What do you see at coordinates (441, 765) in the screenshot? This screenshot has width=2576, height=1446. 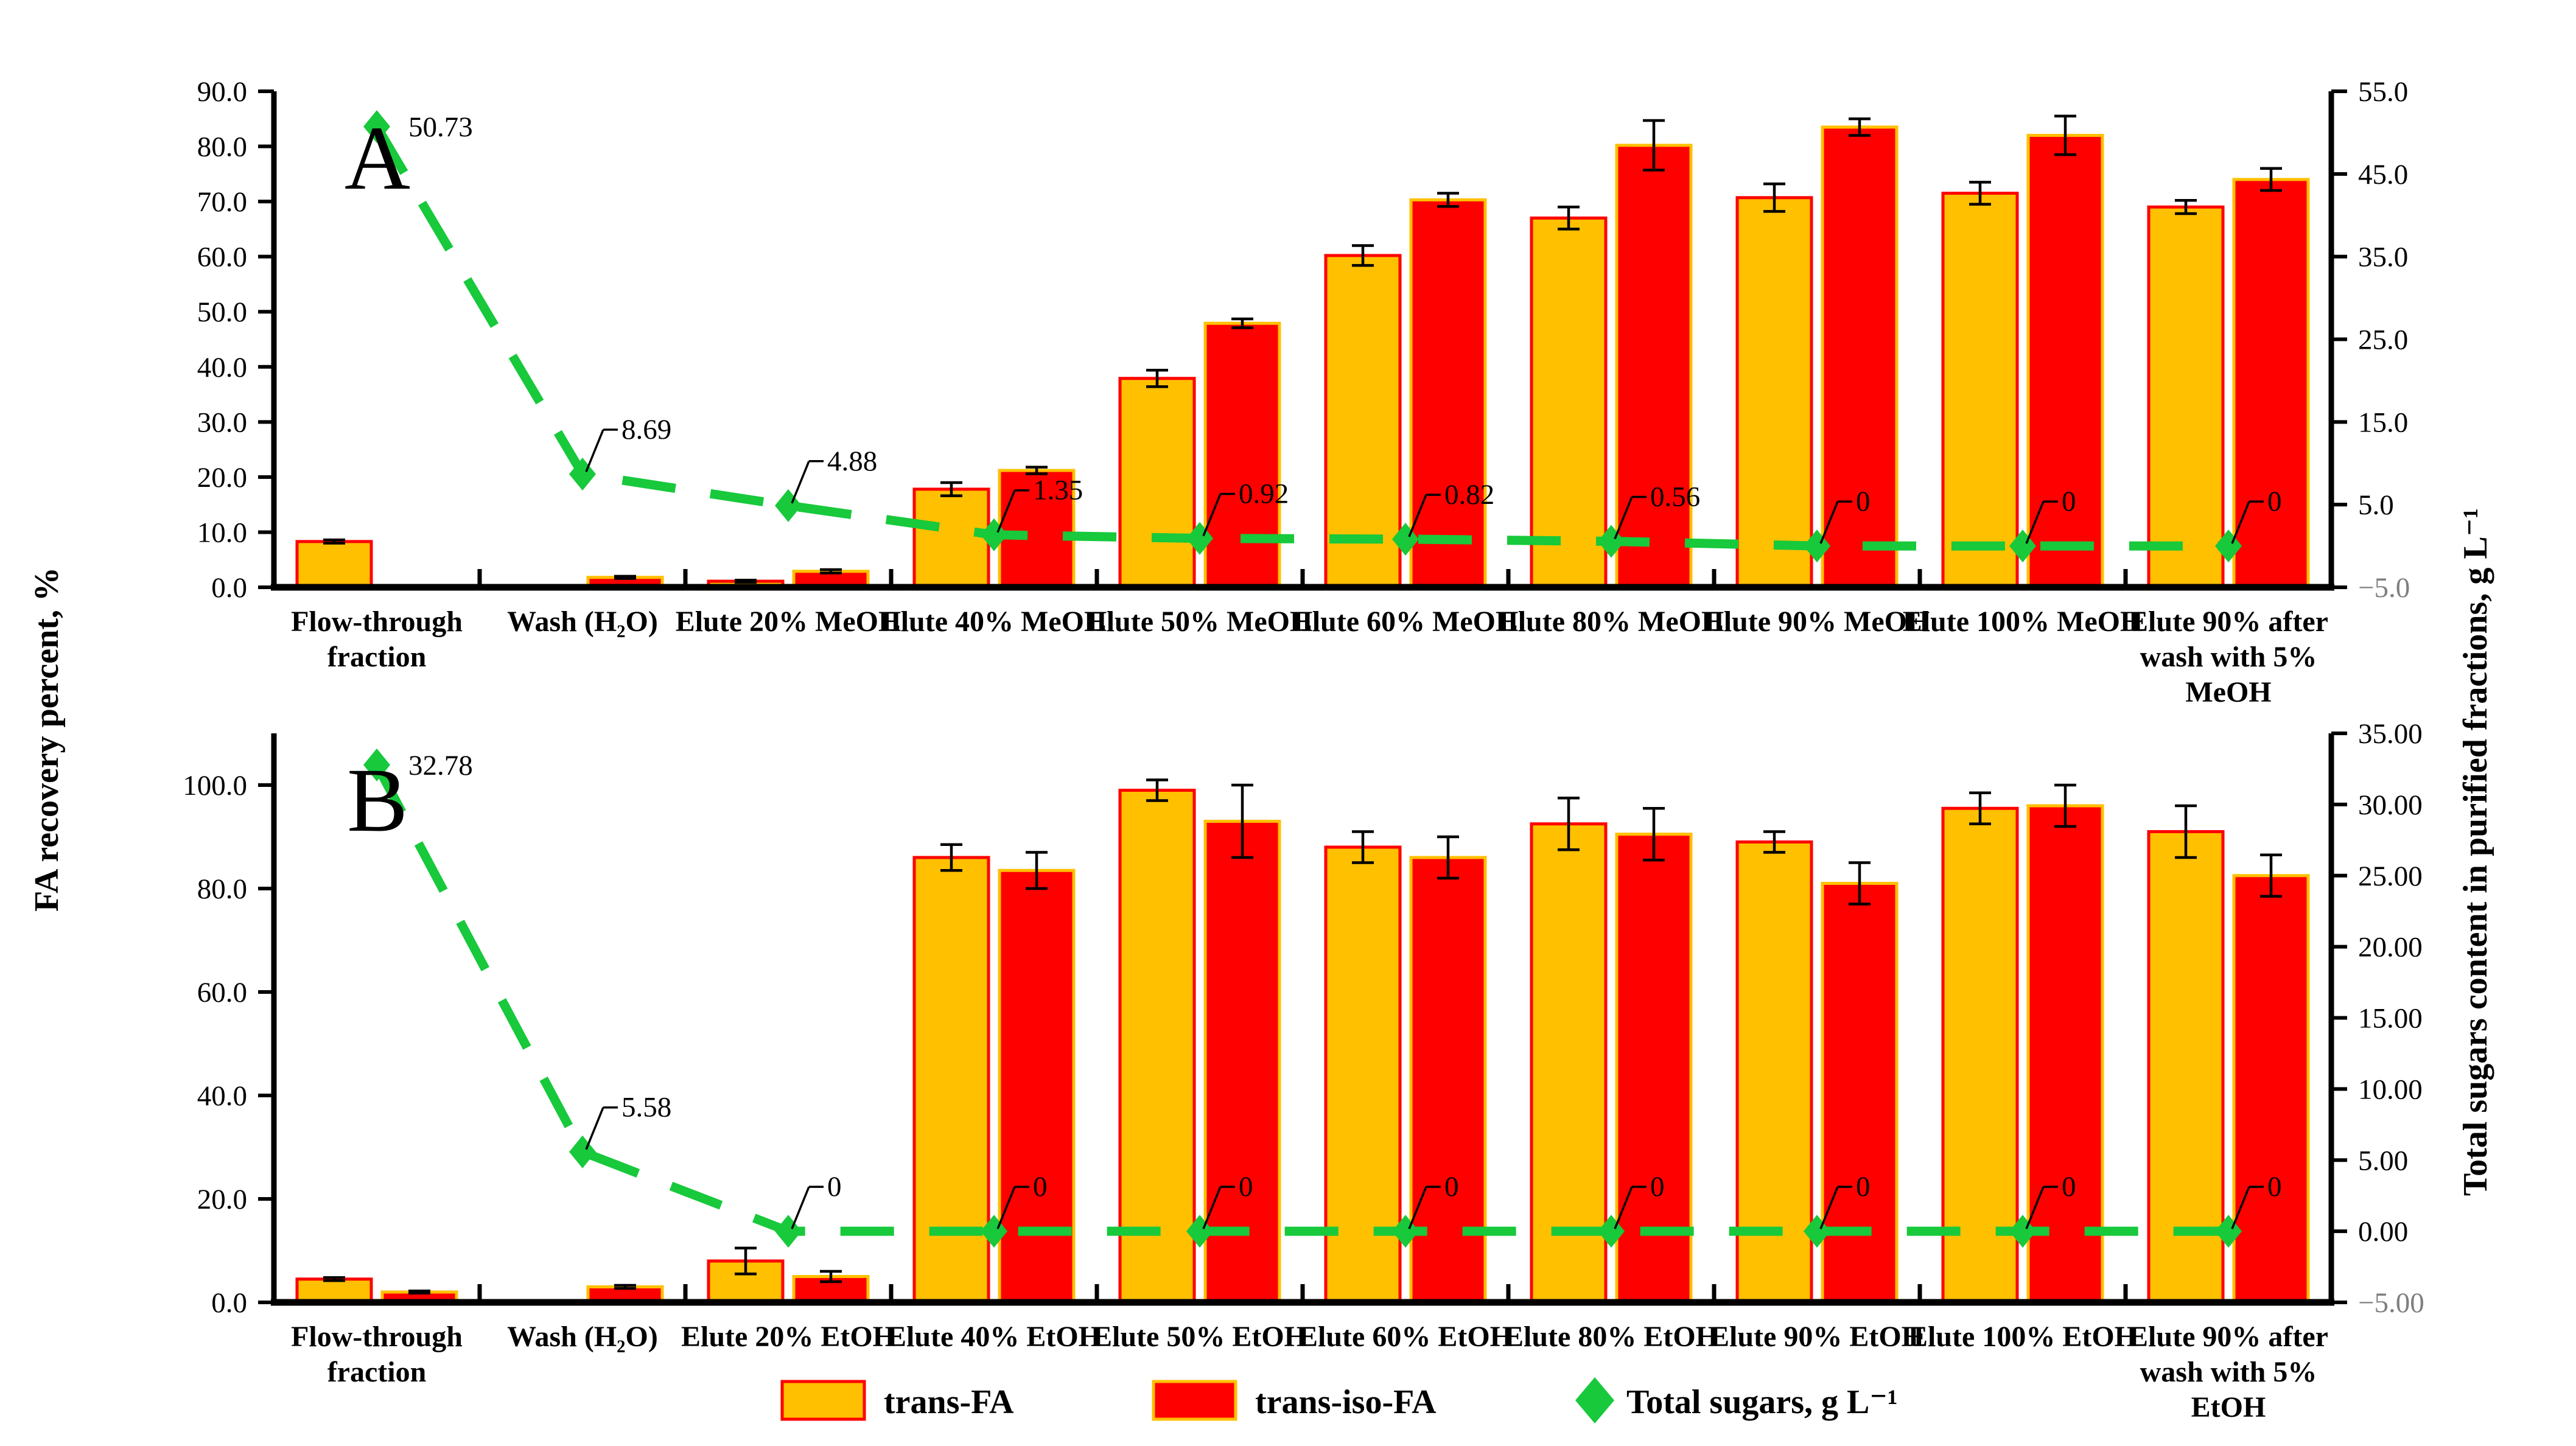 I see `data-point-label: 32.78` at bounding box center [441, 765].